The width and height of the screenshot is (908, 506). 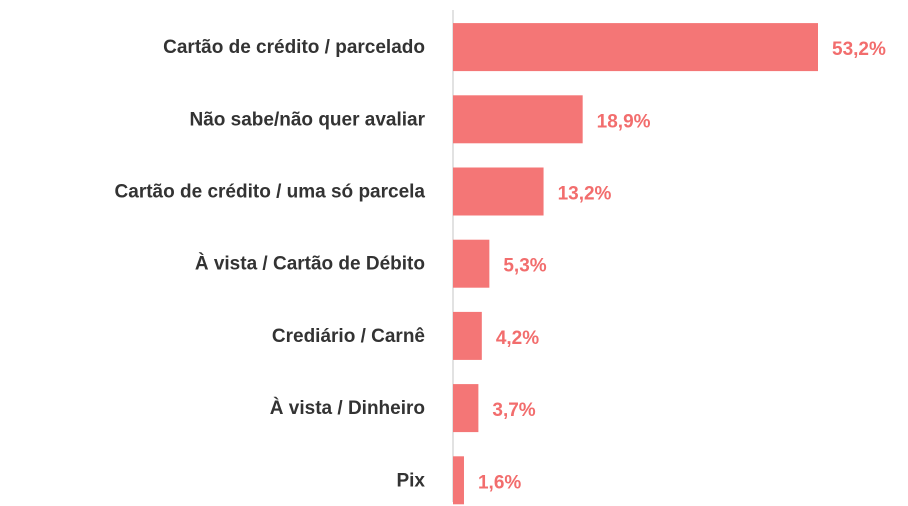 What do you see at coordinates (517, 338) in the screenshot?
I see `value-label: 4,2%` at bounding box center [517, 338].